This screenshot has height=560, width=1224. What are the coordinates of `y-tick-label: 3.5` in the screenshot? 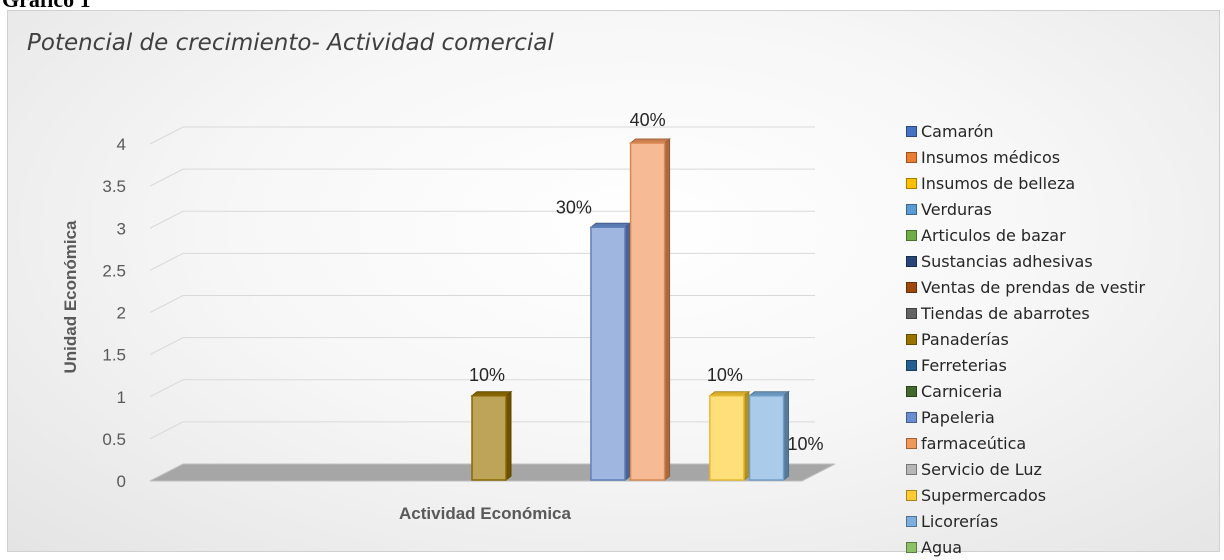 It's located at (114, 186).